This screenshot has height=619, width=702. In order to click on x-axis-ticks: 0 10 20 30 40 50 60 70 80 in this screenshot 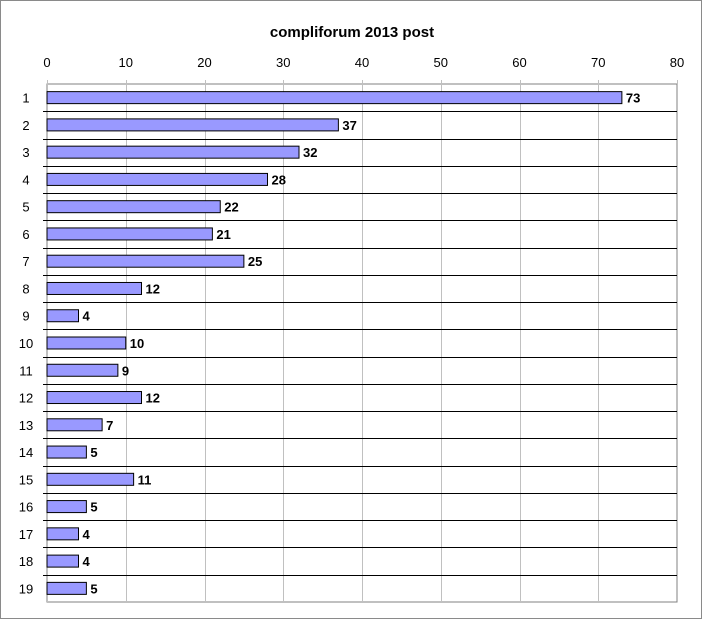, I will do `click(363, 62)`.